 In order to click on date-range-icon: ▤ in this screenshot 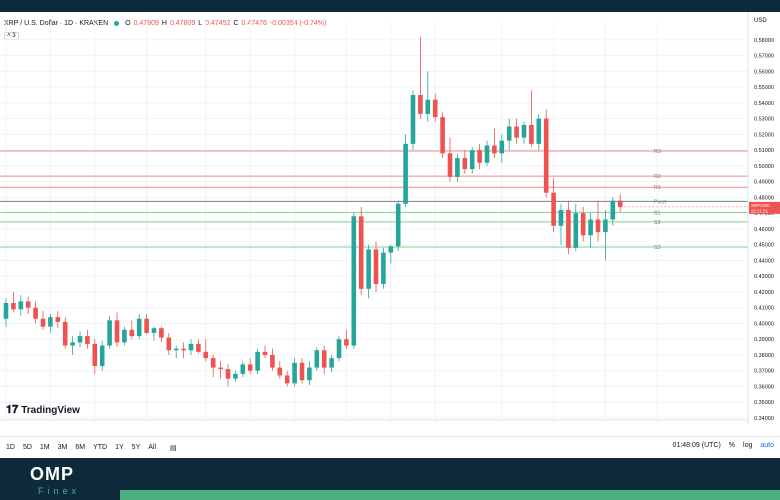, I will do `click(173, 448)`.